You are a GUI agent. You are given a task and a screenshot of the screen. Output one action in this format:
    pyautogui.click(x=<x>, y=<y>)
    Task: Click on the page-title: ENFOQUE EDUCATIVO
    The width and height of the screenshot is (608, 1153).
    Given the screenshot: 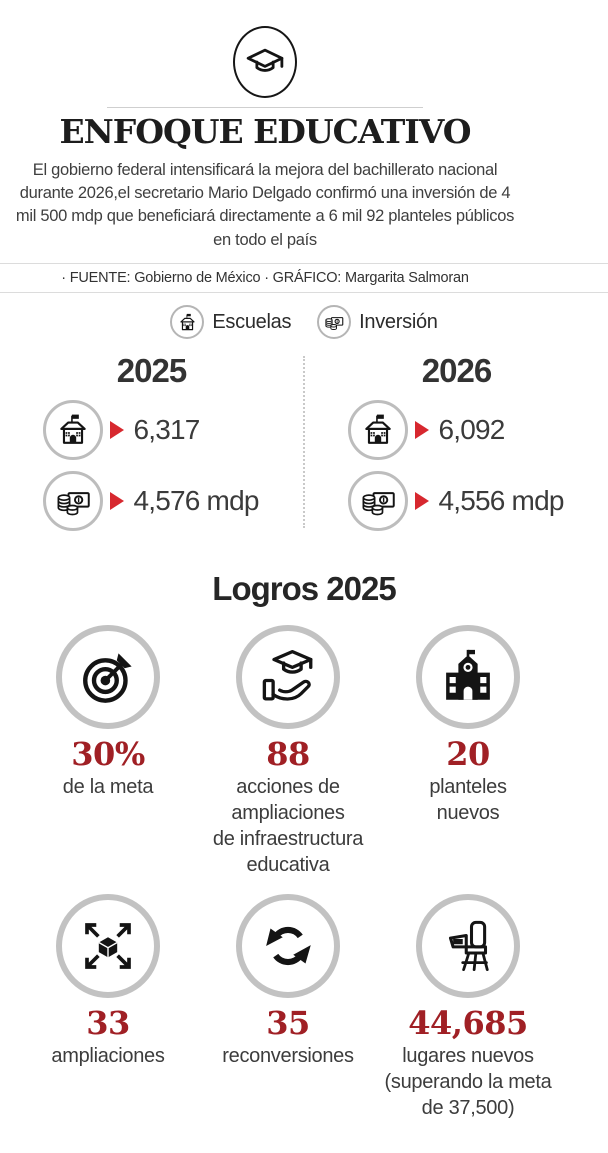 What is the action you would take?
    pyautogui.click(x=265, y=131)
    